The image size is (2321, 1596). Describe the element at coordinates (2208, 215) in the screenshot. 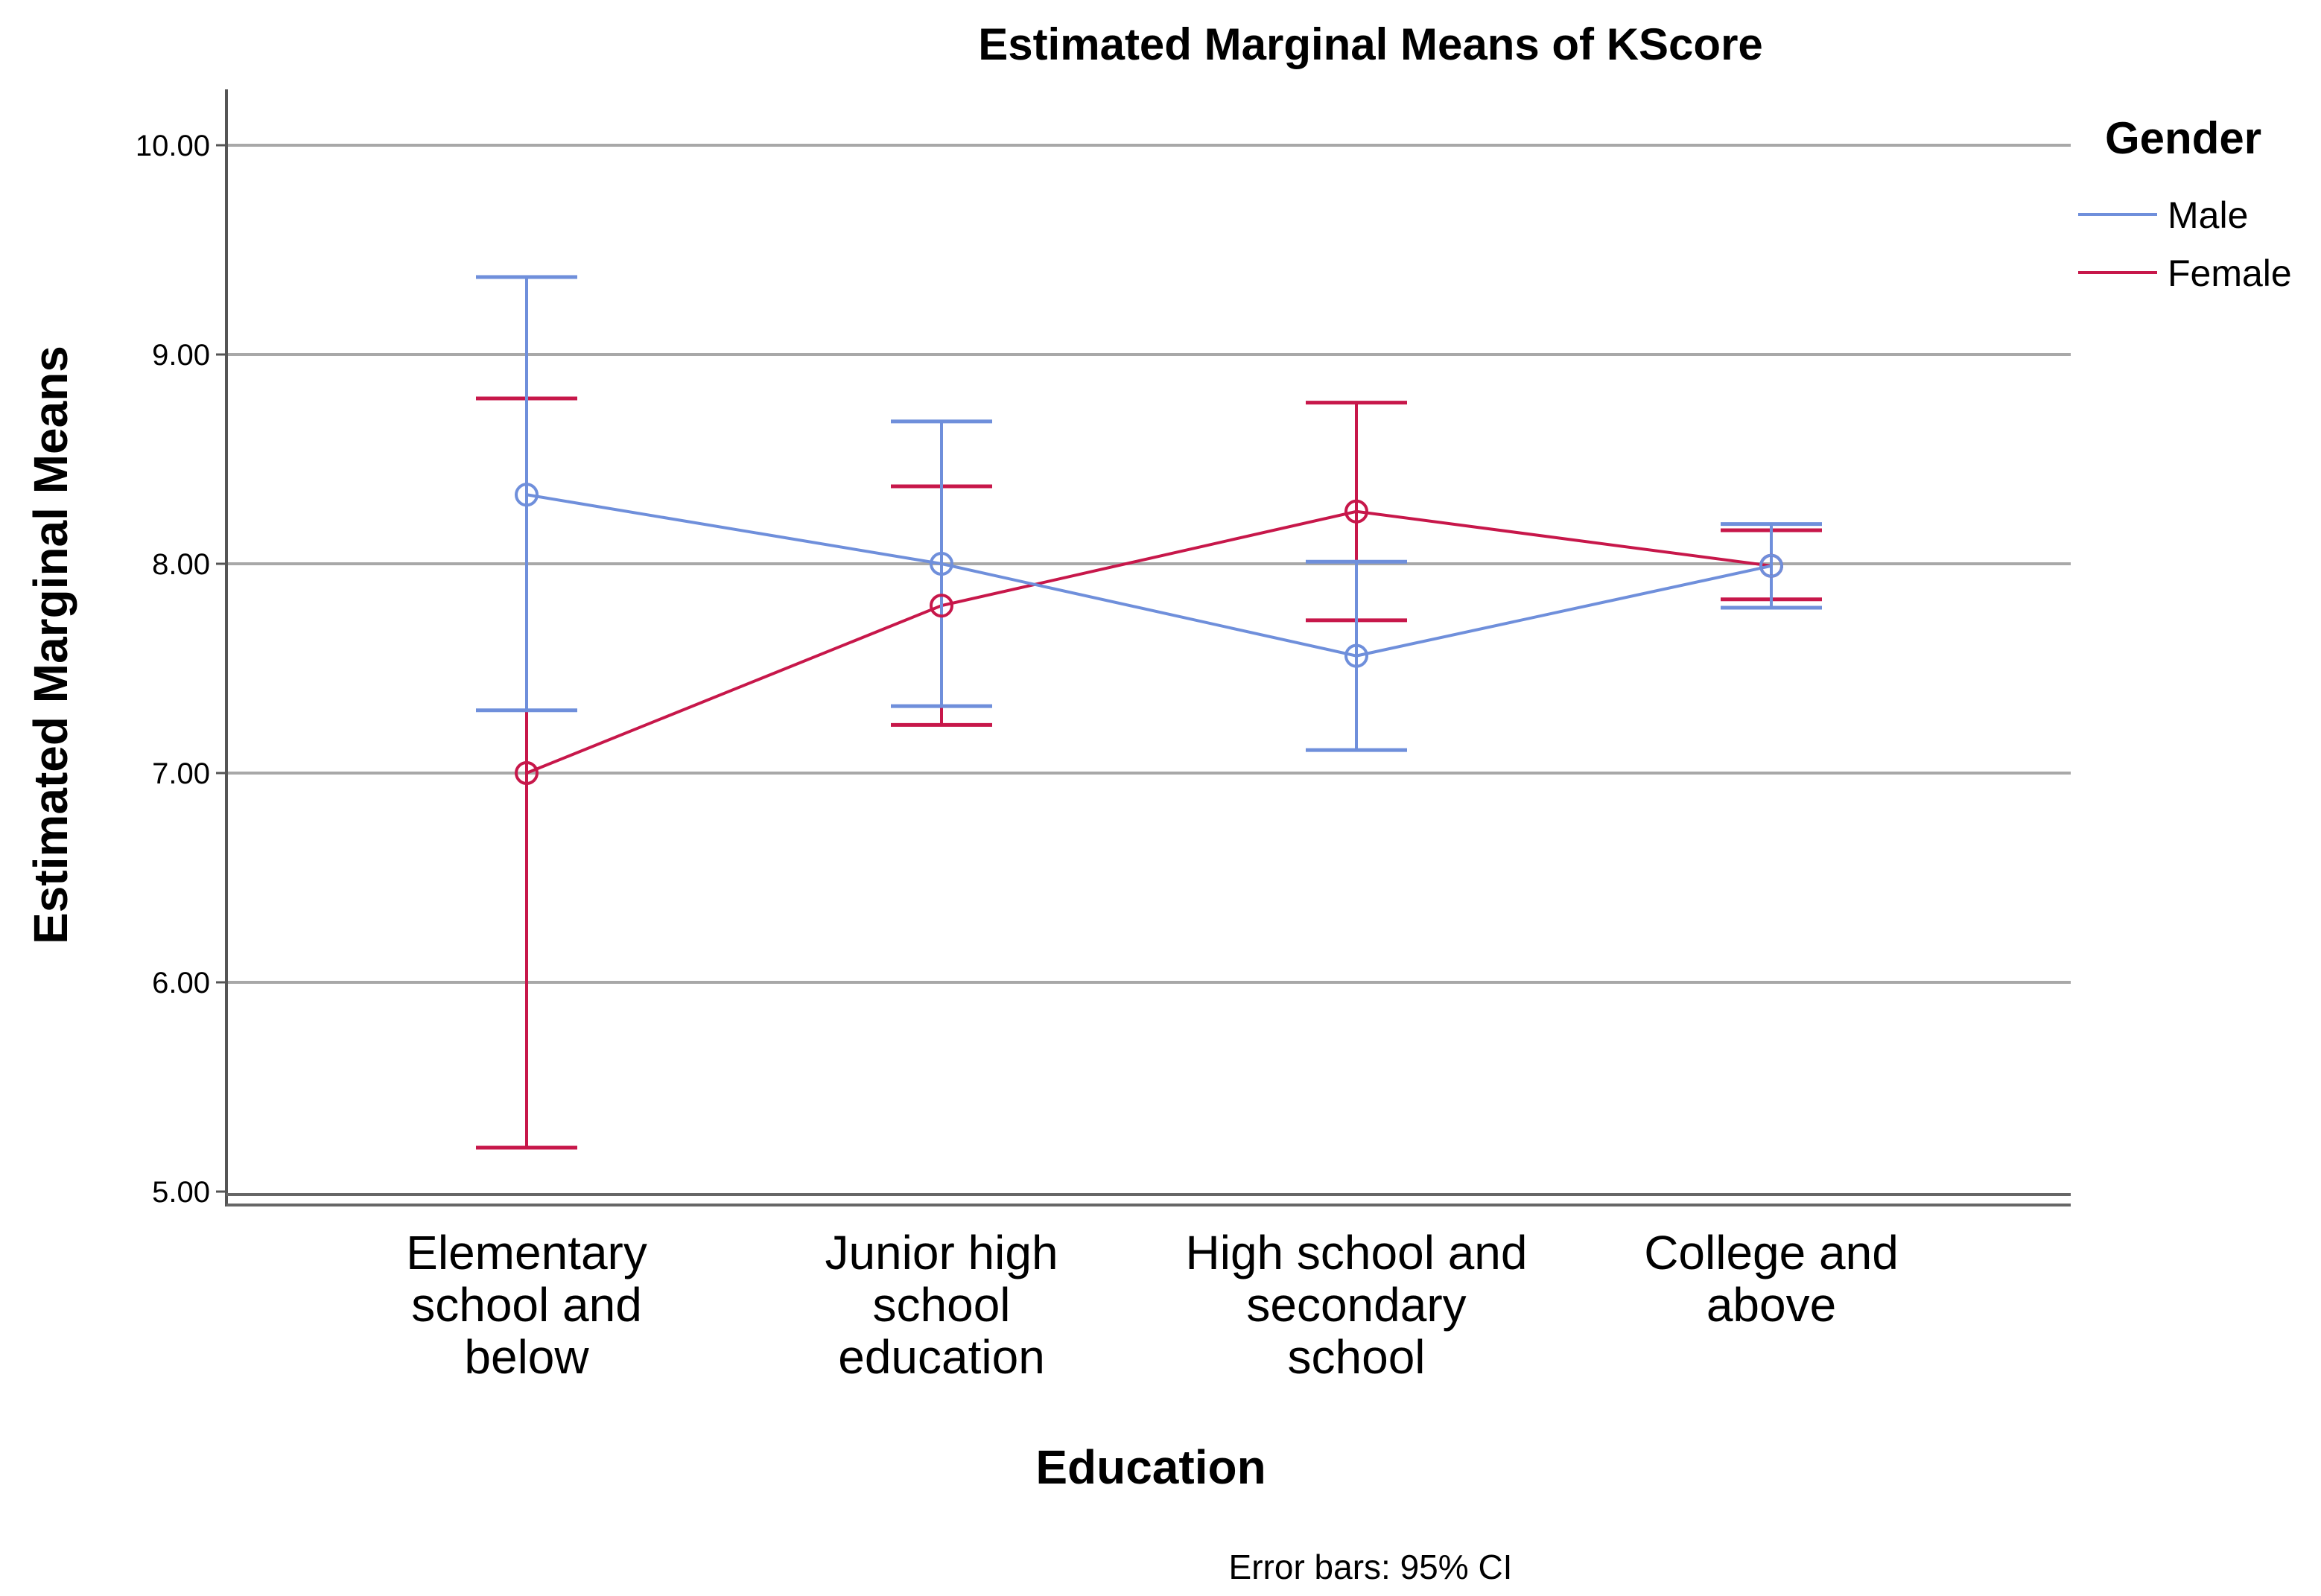

I see `legend-label: Male` at that location.